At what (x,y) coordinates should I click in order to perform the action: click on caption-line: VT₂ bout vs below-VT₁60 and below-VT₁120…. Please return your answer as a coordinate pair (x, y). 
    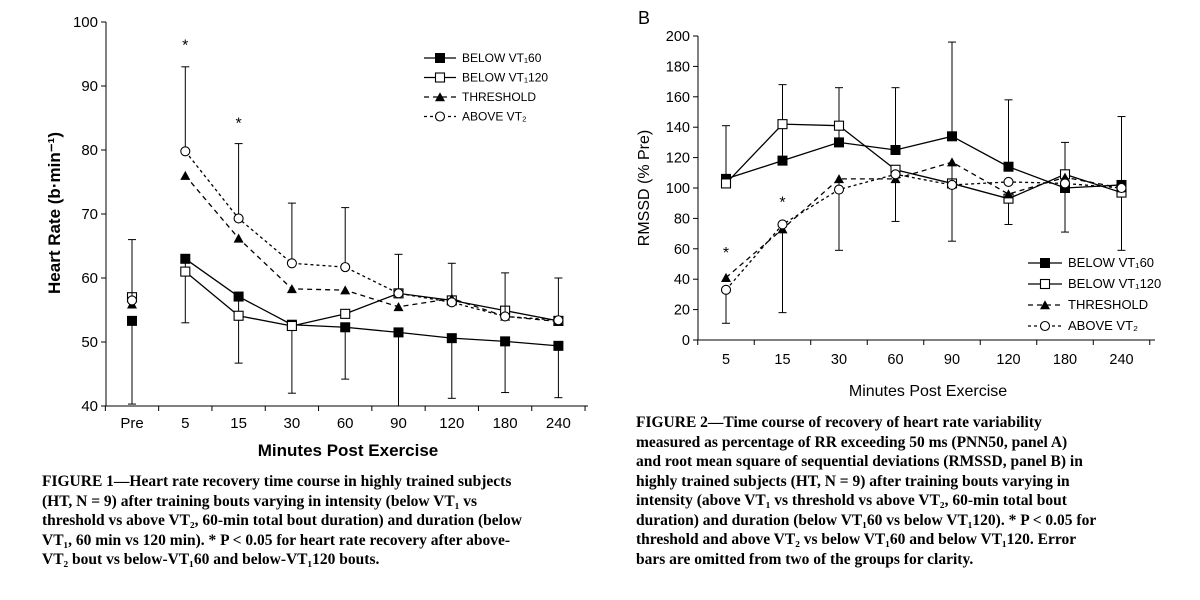
    Looking at the image, I should click on (211, 559).